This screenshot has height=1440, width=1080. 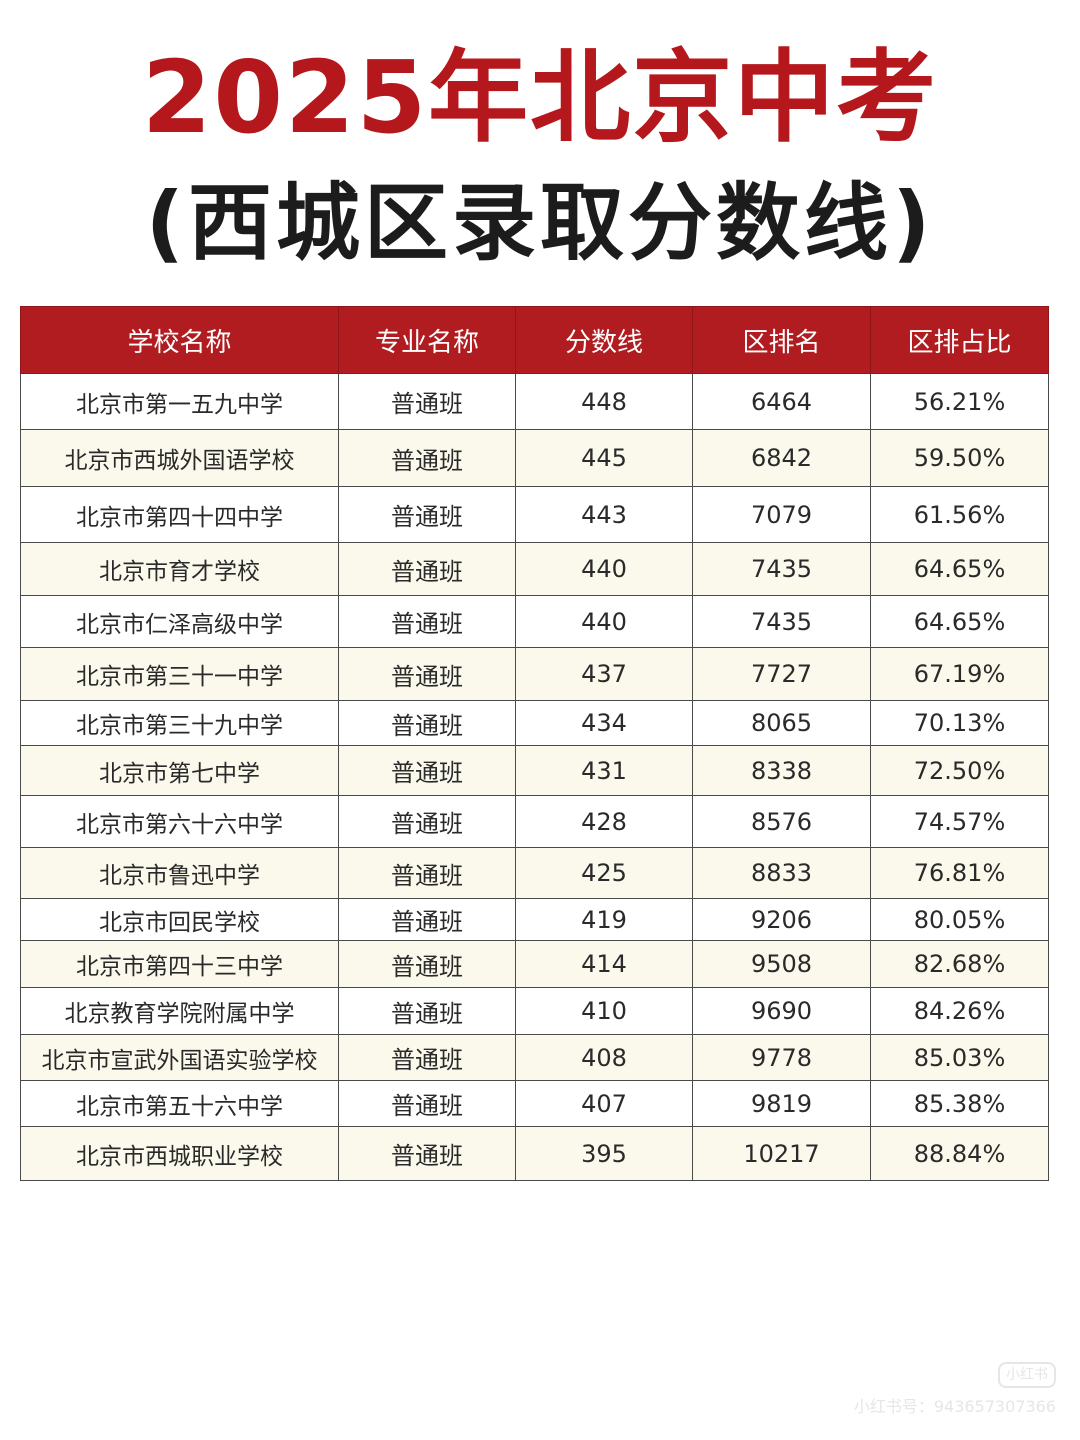 I want to click on table-row: 北京市鲁迅中学 普通班 425 8833 76.81%, so click(x=534, y=873).